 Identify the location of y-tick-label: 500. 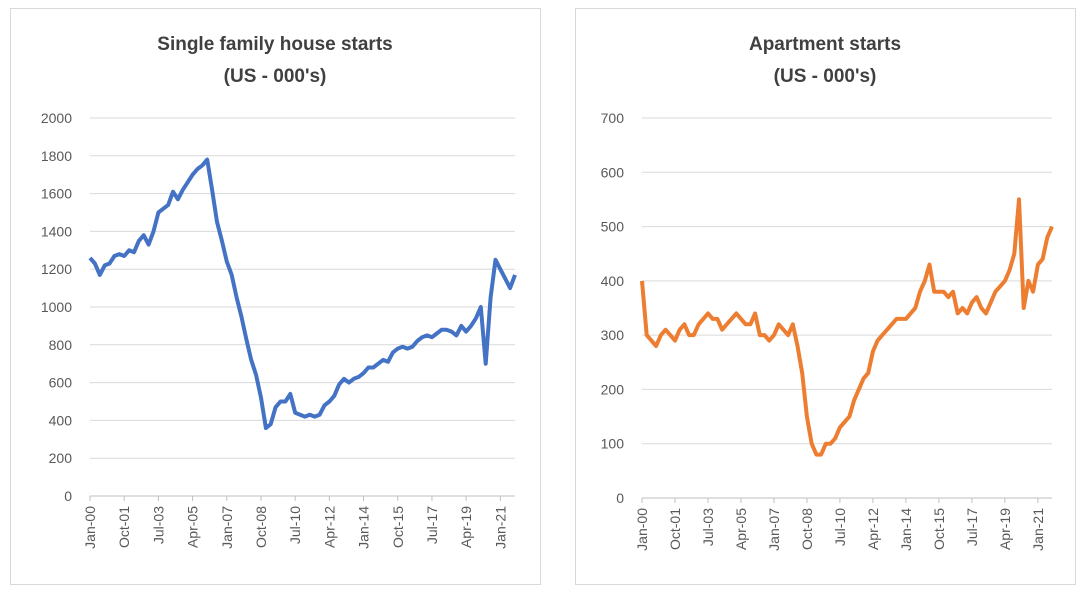
(613, 227).